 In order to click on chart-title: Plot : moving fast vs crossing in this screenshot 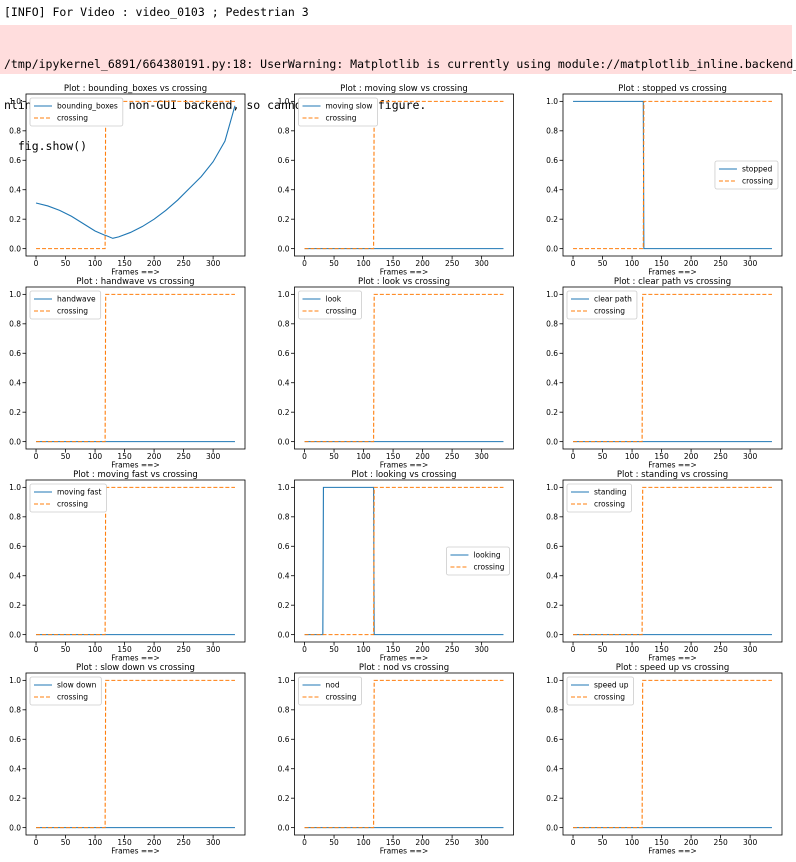, I will do `click(135, 475)`.